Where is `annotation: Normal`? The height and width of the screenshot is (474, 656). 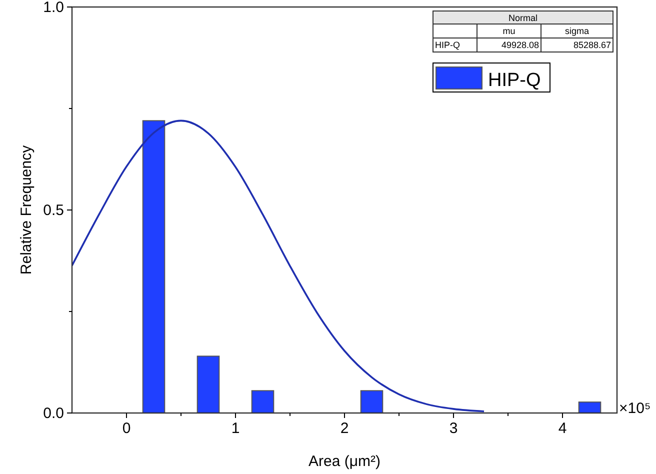 annotation: Normal is located at coordinates (523, 18).